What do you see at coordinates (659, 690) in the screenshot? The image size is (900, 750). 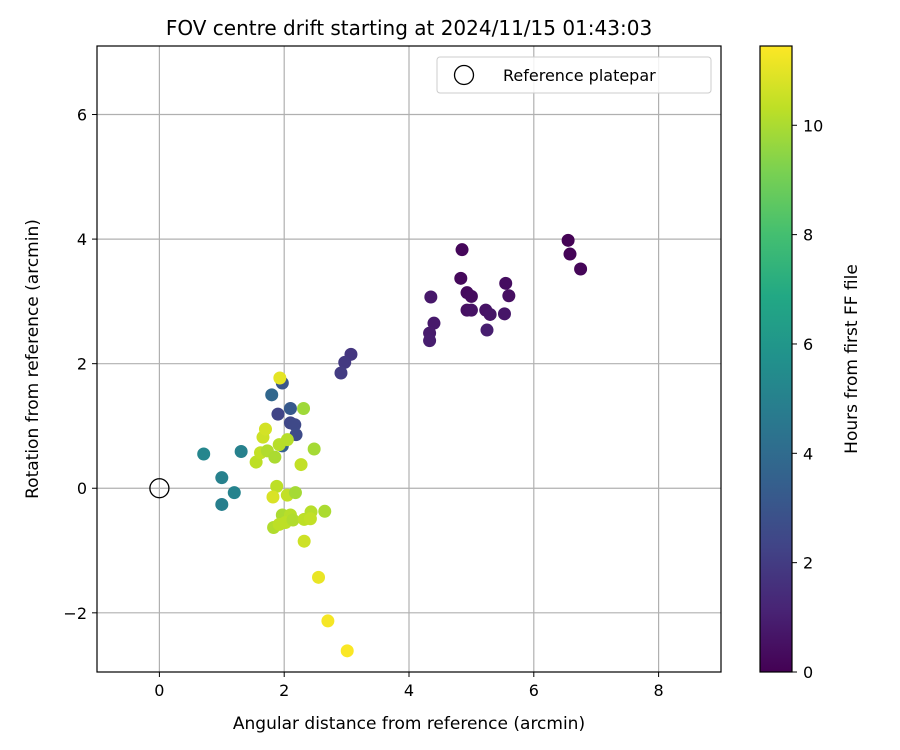 I see `x-tick-label: 8` at bounding box center [659, 690].